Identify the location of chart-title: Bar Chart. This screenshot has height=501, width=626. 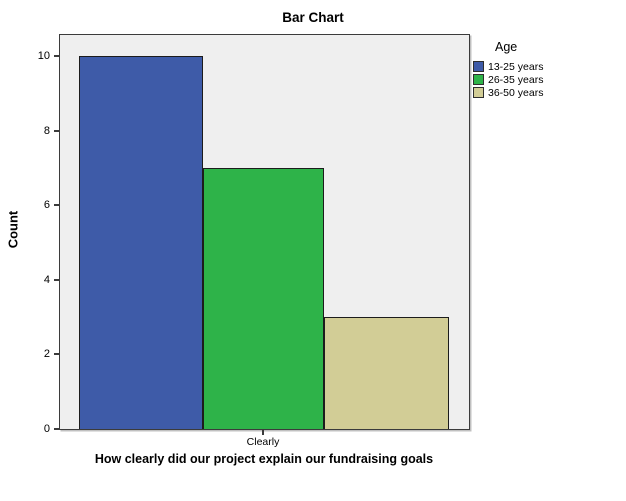
(313, 17).